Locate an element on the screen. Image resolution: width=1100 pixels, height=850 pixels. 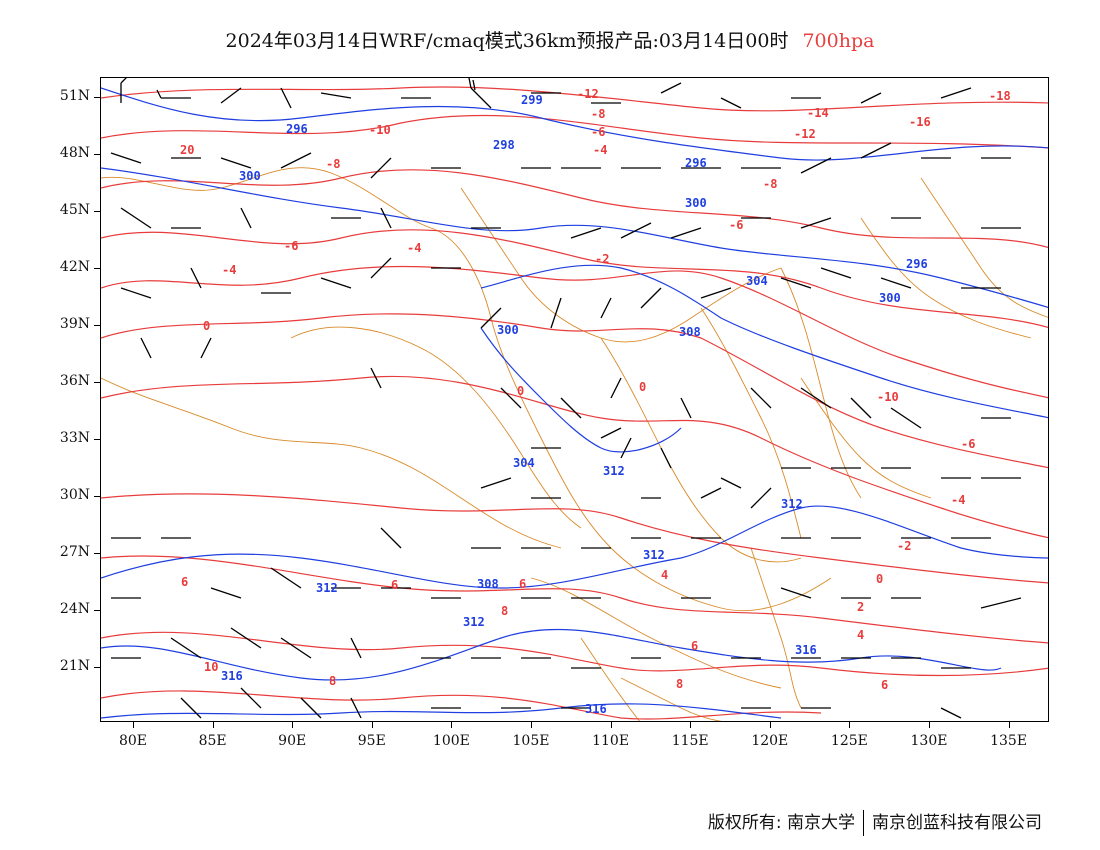
company-text: 南京创蓝科技有限公司 is located at coordinates (957, 823).